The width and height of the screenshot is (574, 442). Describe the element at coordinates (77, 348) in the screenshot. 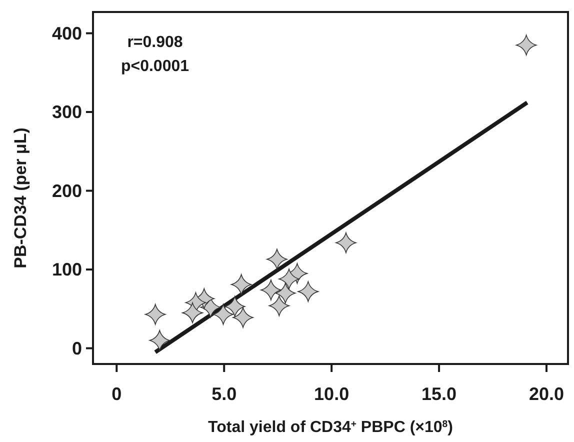

I see `y-tick-label: 0` at that location.